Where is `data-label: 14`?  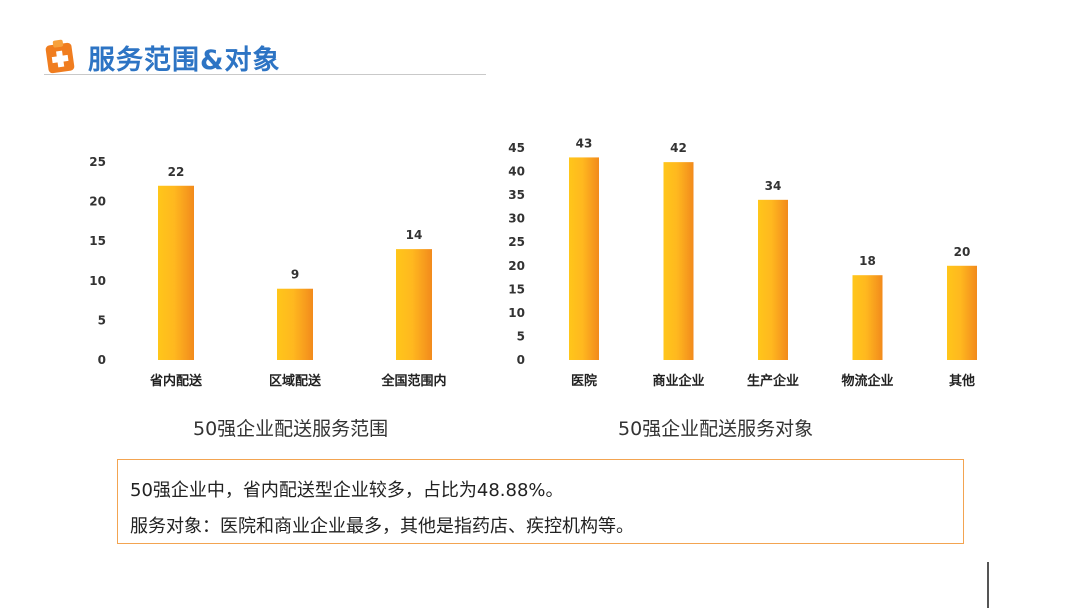
data-label: 14 is located at coordinates (414, 235).